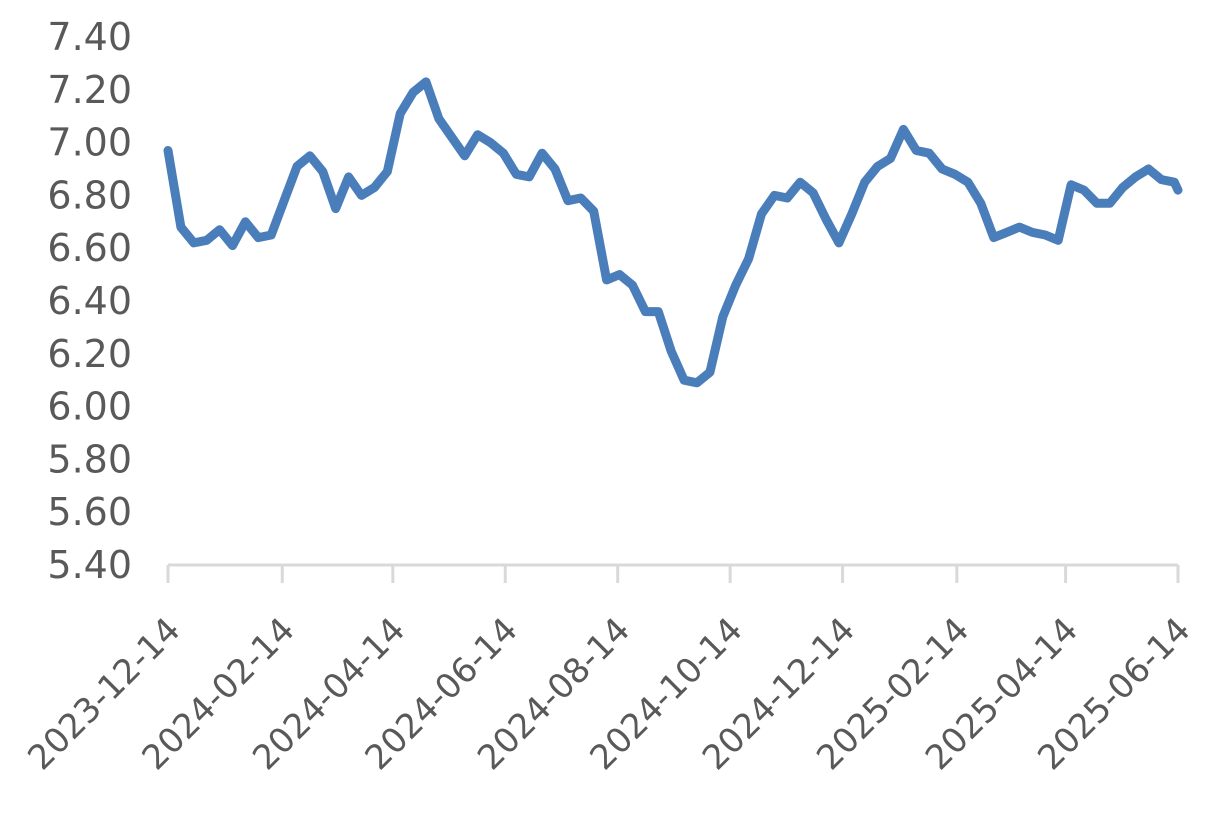 This screenshot has width=1206, height=828. I want to click on y-tick-label: 5.40, so click(89, 565).